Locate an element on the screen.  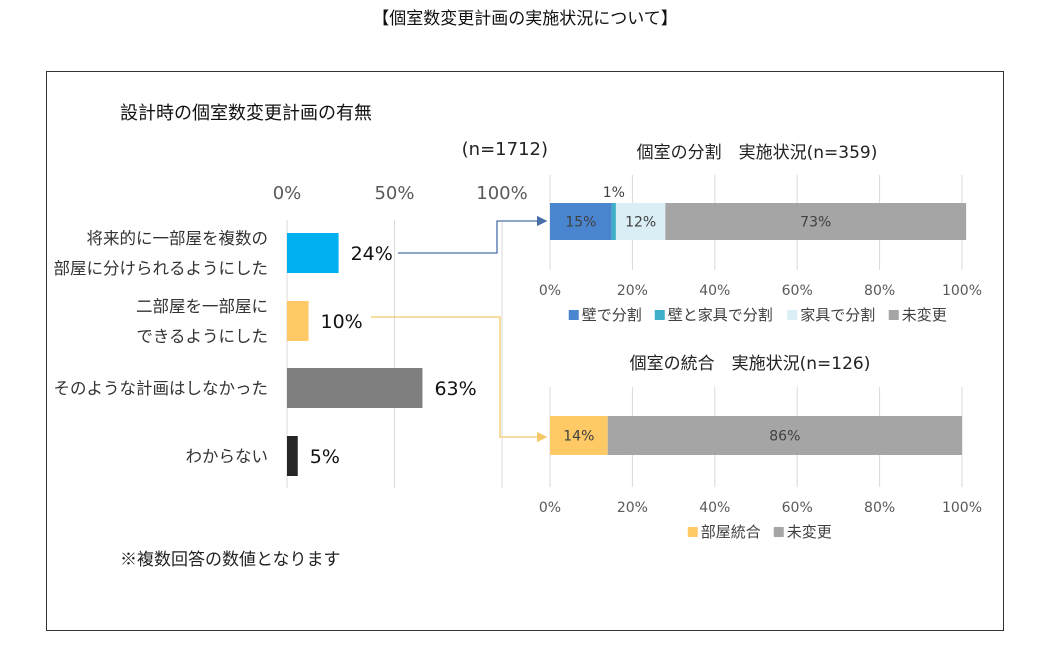
segment-label: 1% is located at coordinates (614, 193).